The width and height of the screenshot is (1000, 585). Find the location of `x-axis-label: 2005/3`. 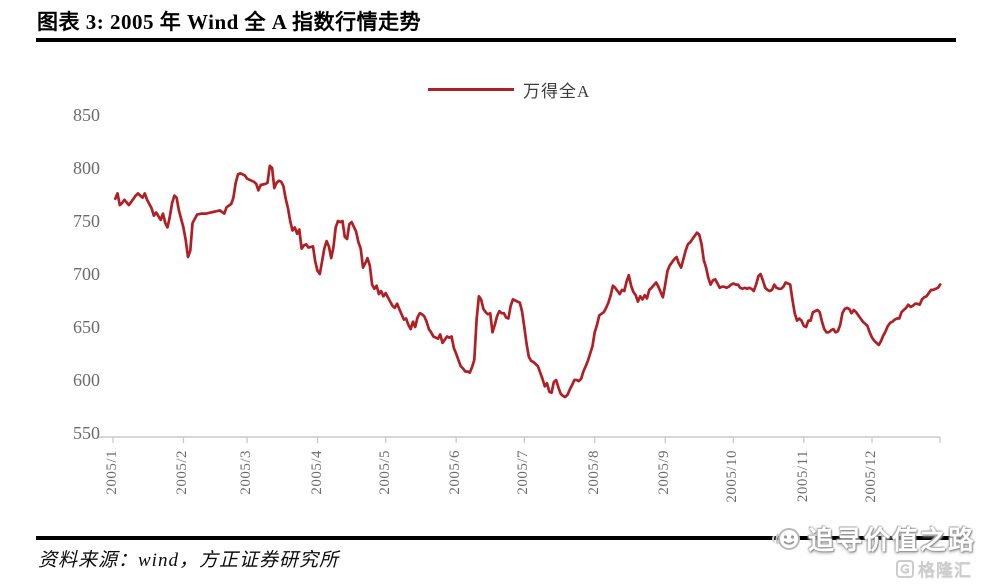

x-axis-label: 2005/3 is located at coordinates (246, 472).